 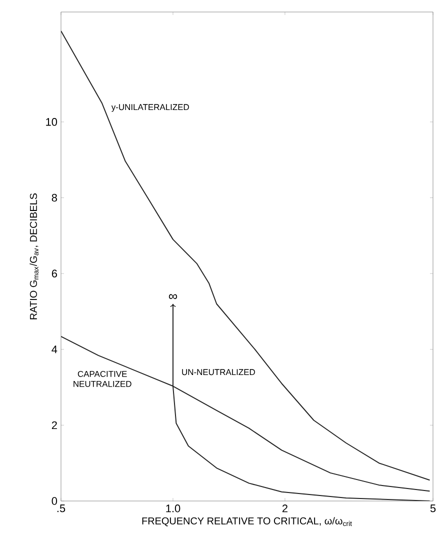 I want to click on y-tick-label: 6, so click(x=54, y=274).